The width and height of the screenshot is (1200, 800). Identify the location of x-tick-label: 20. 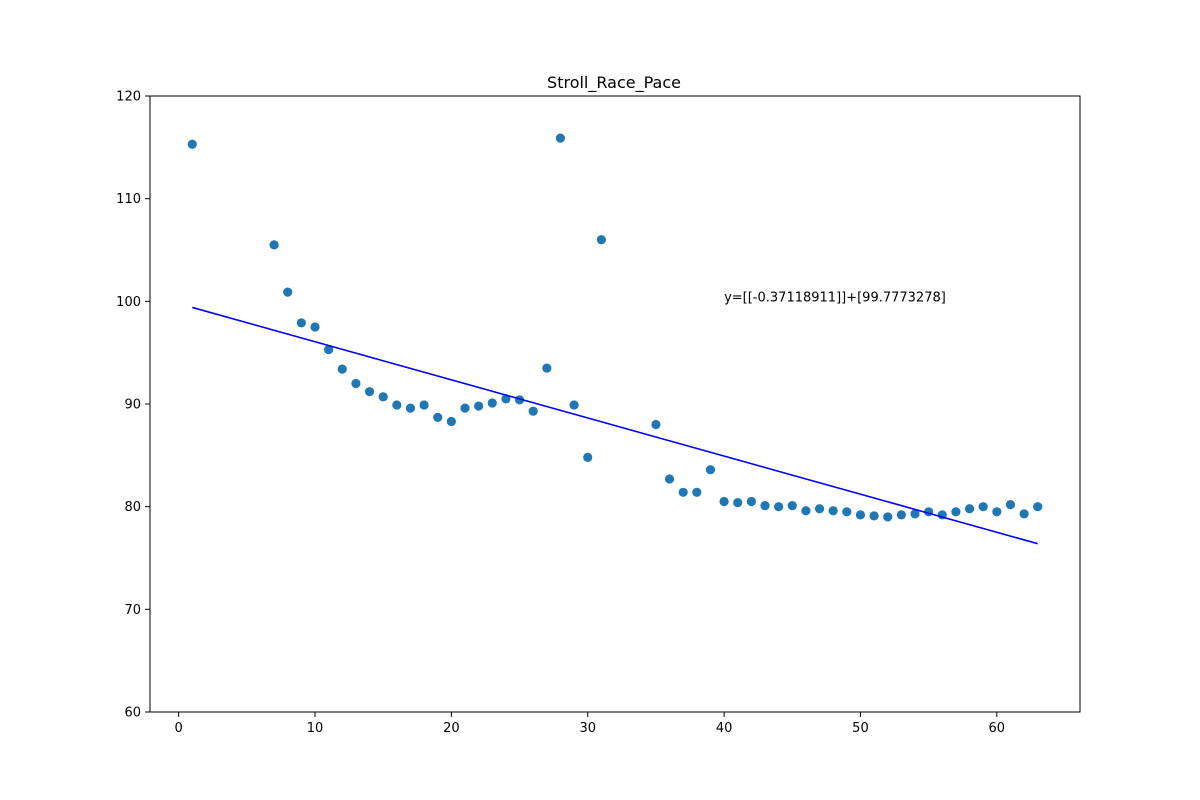
(451, 728).